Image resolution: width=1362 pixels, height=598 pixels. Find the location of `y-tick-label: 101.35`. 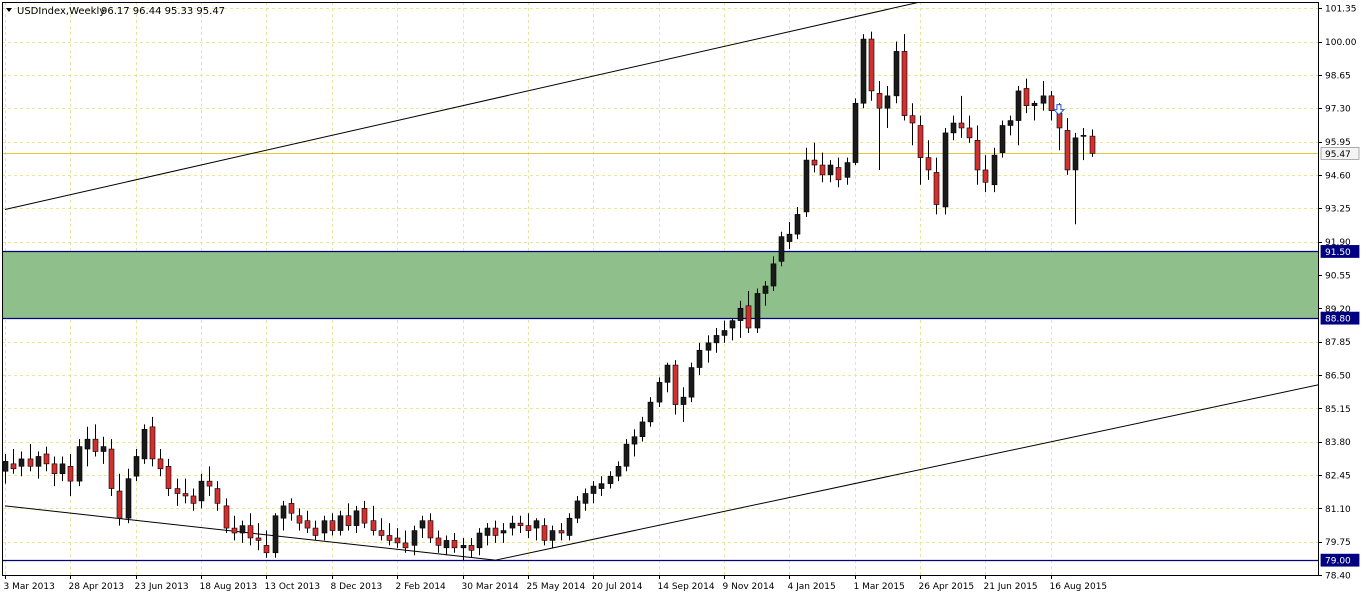

y-tick-label: 101.35 is located at coordinates (1341, 10).